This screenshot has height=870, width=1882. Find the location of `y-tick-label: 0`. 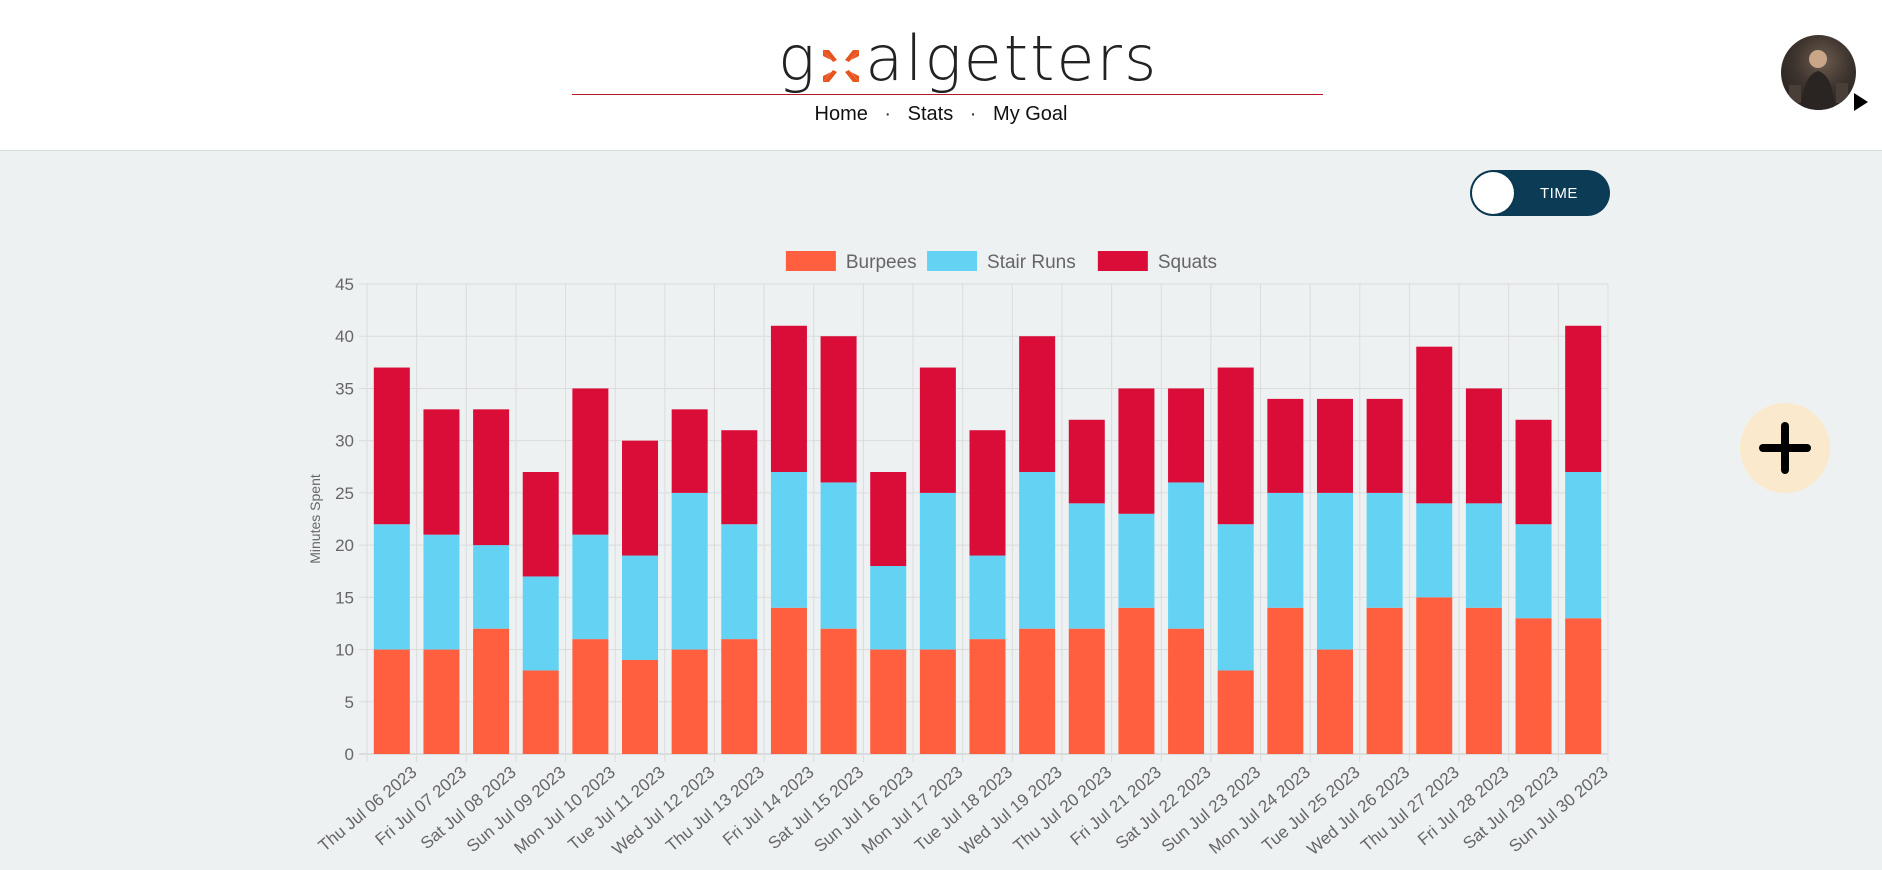

y-tick-label: 0 is located at coordinates (349, 754).